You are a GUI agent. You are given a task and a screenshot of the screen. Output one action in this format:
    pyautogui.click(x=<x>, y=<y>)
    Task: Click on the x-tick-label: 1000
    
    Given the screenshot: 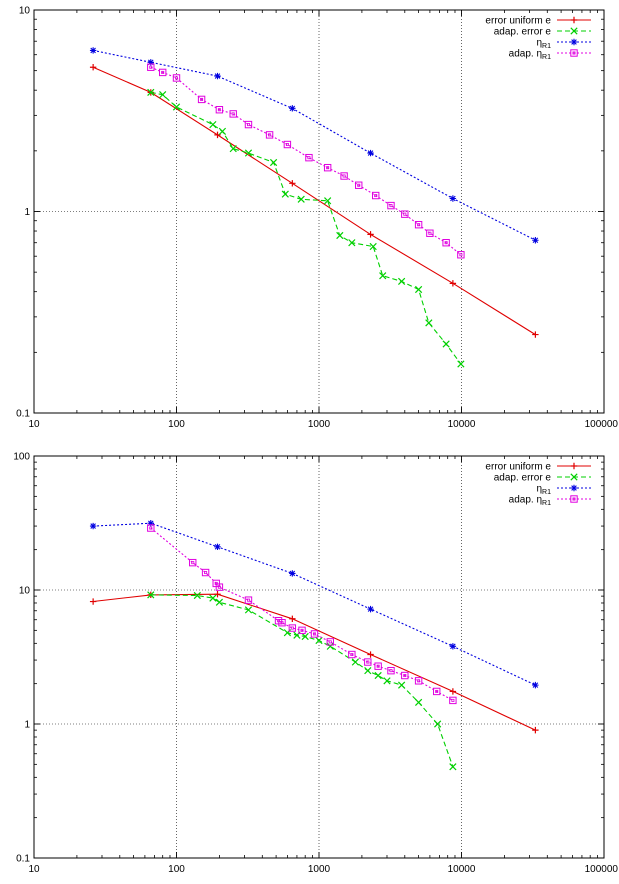 What is the action you would take?
    pyautogui.click(x=319, y=869)
    